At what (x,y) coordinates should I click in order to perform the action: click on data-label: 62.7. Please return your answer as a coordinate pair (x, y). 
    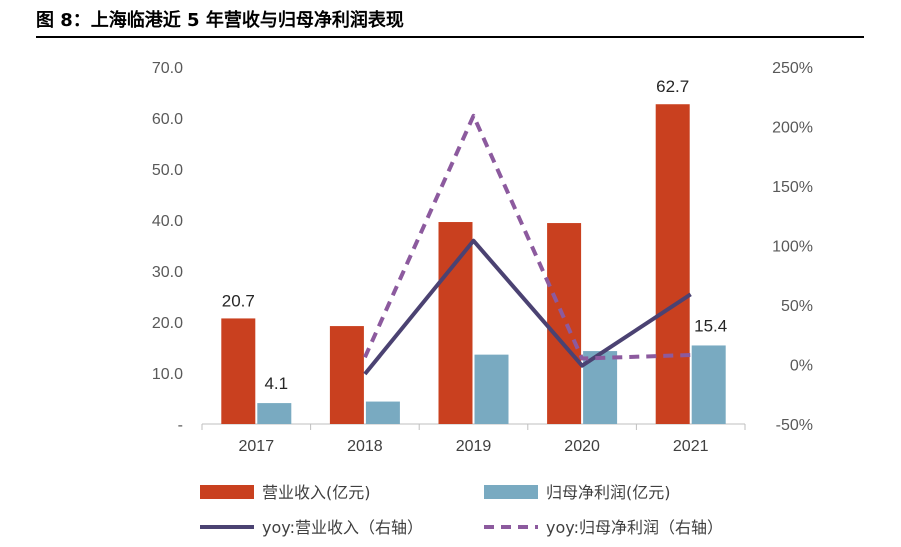
    Looking at the image, I should click on (672, 86).